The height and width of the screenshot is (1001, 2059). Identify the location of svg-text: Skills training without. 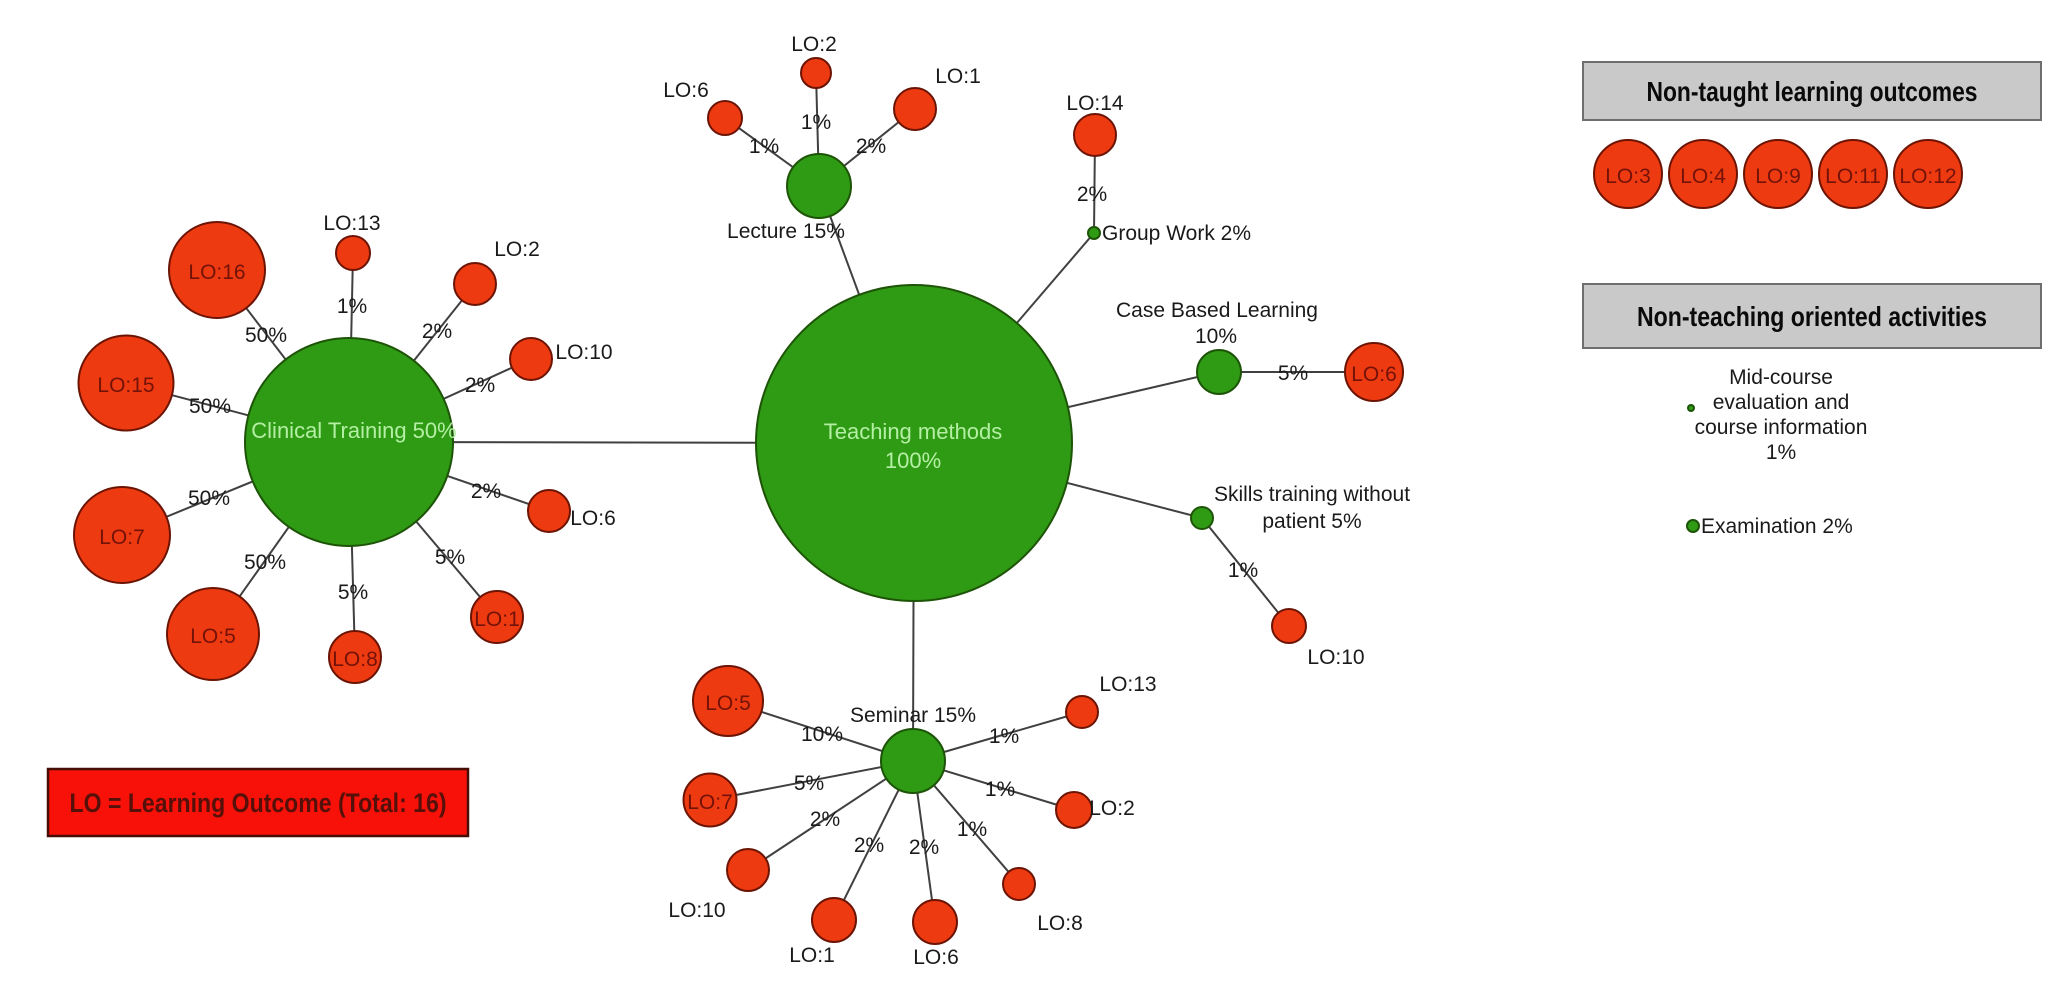
(1312, 494).